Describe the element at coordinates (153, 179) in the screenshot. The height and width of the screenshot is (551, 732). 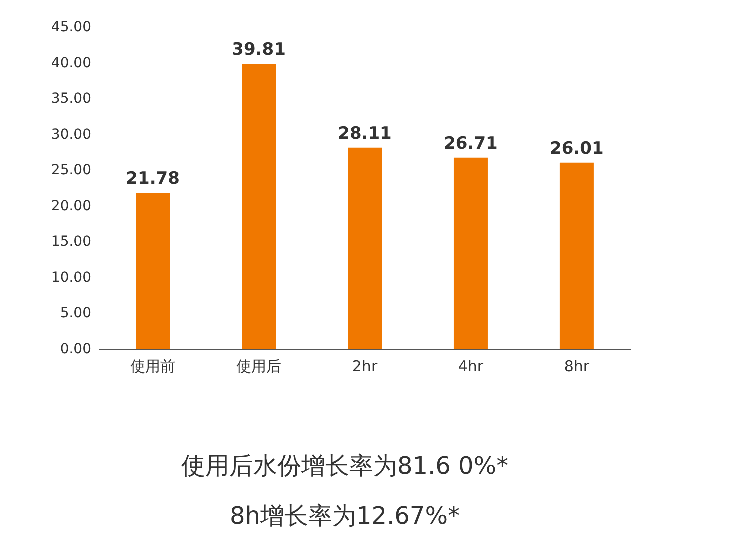
I see `data-label: 21.78` at that location.